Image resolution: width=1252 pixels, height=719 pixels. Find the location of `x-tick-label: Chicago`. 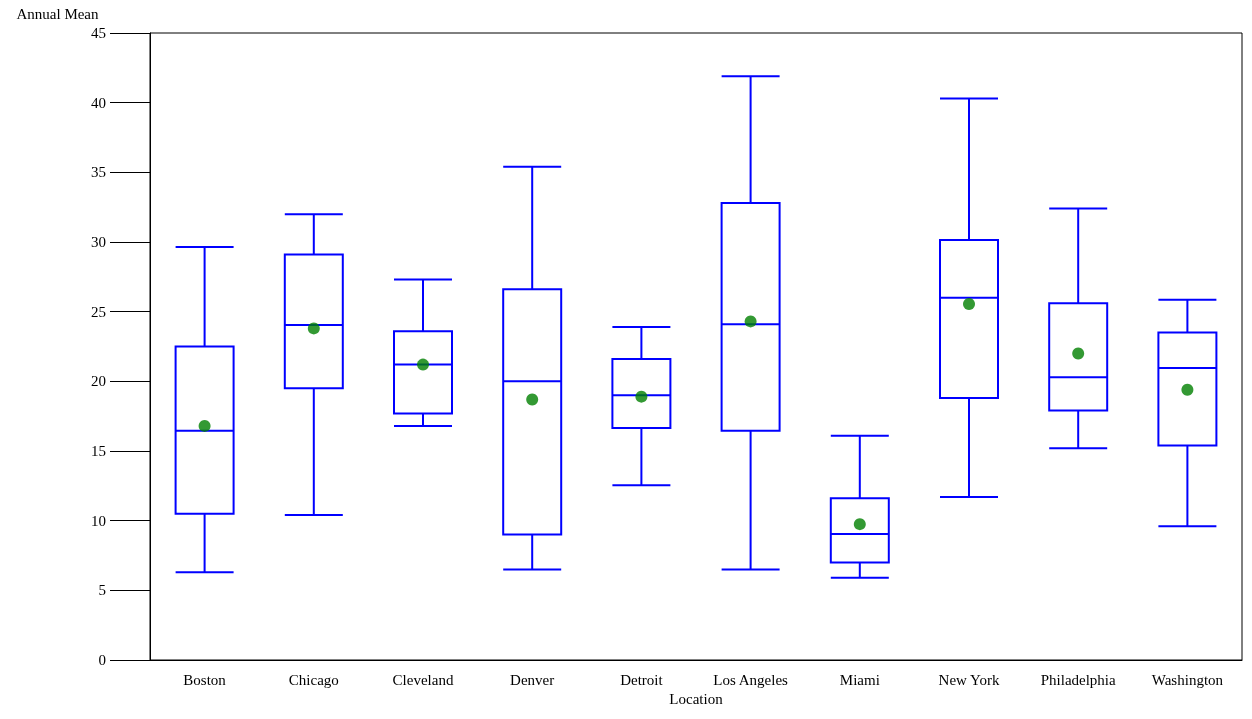

x-tick-label: Chicago is located at coordinates (313, 679).